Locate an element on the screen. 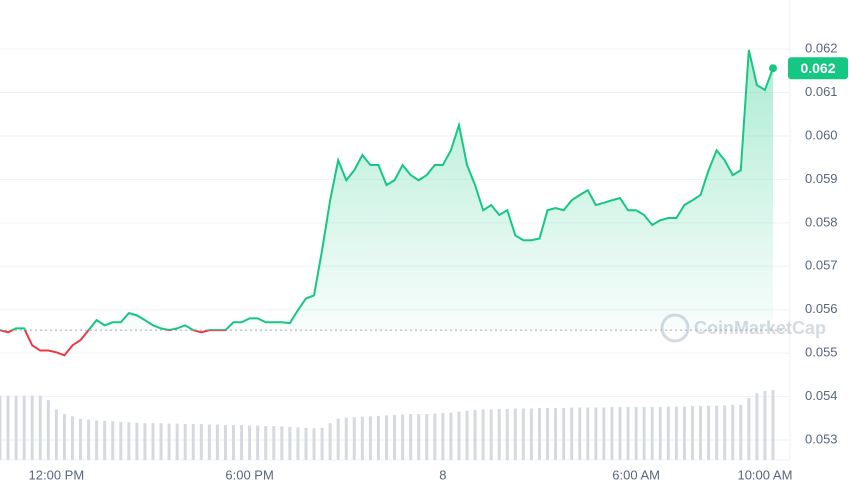  y-tick-label: 0.060 is located at coordinates (821, 134).